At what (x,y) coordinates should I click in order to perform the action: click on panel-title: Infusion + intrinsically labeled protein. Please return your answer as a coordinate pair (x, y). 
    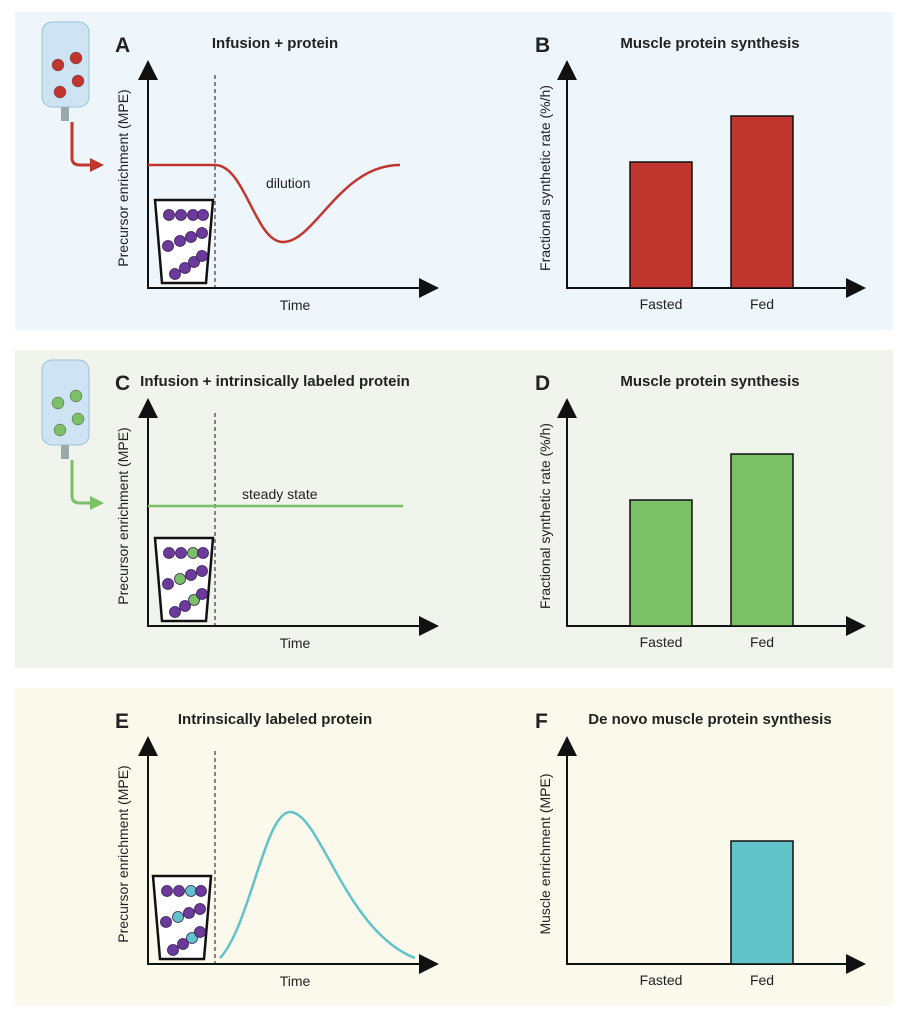
    Looking at the image, I should click on (275, 381).